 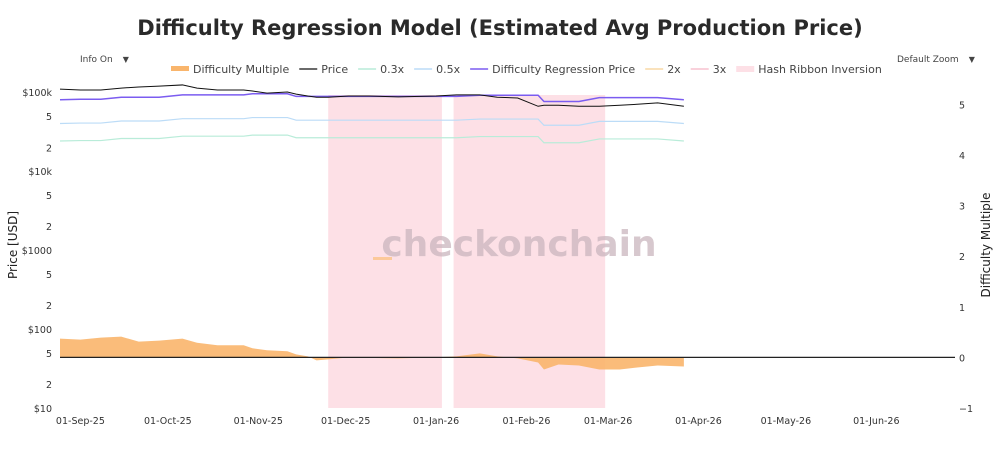 What do you see at coordinates (962, 358) in the screenshot?
I see `y2-tick-label: 0` at bounding box center [962, 358].